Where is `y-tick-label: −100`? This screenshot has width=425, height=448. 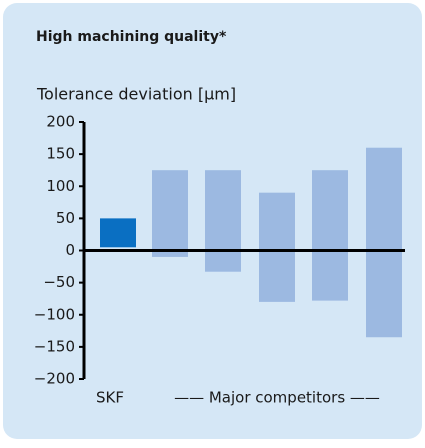
y-tick-label: −100 is located at coordinates (54, 314).